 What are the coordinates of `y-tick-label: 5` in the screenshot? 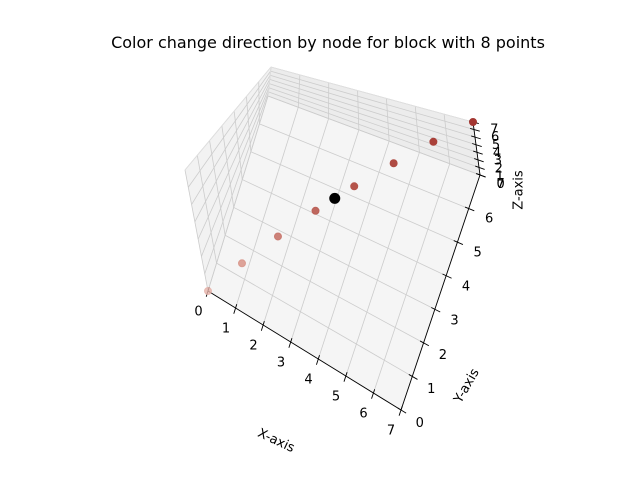 It's located at (477, 252).